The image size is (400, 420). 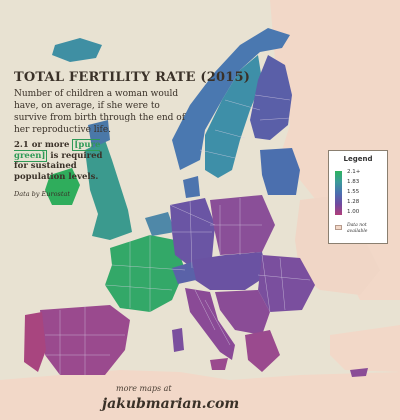 What do you see at coordinates (286, 283) in the screenshot?
I see `region-romania` at bounding box center [286, 283].